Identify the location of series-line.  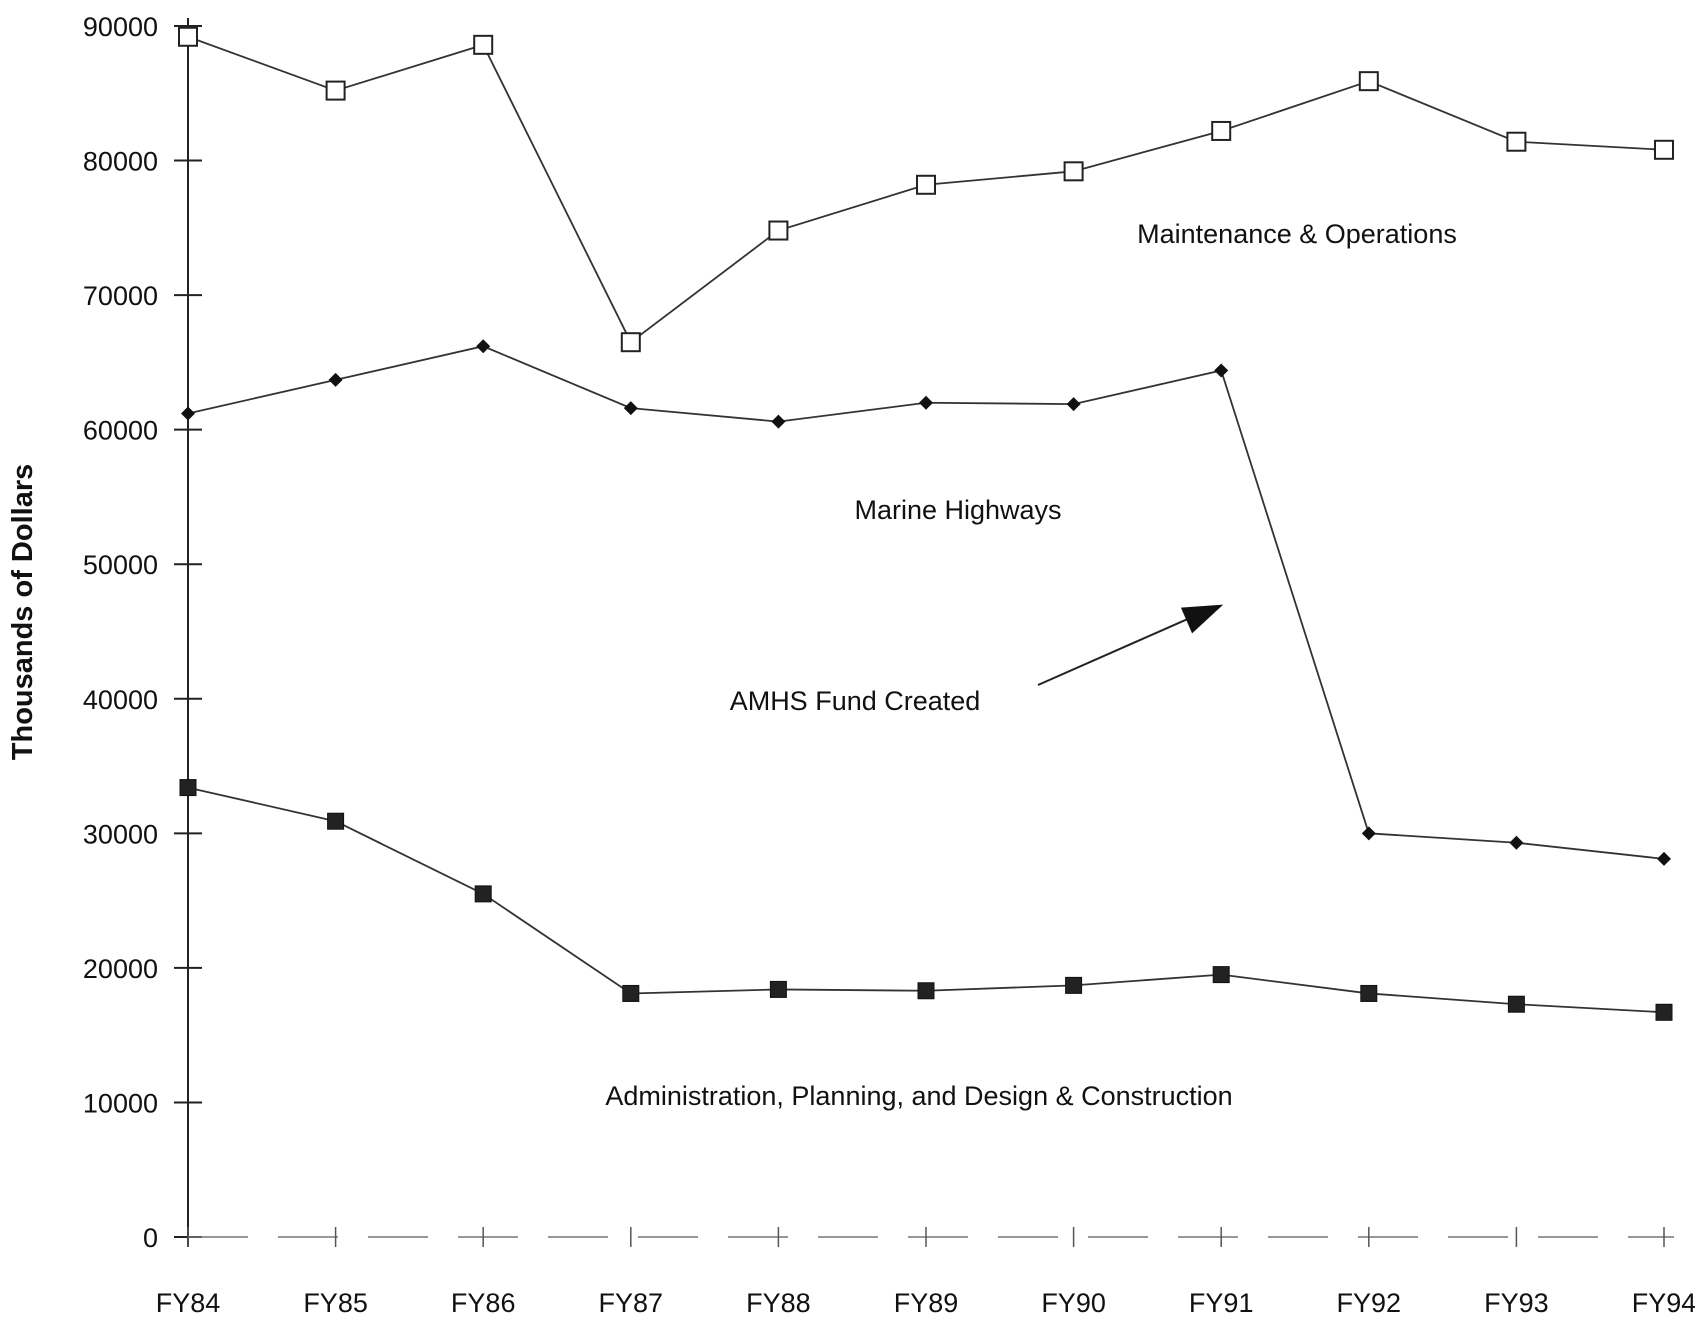
(926, 900).